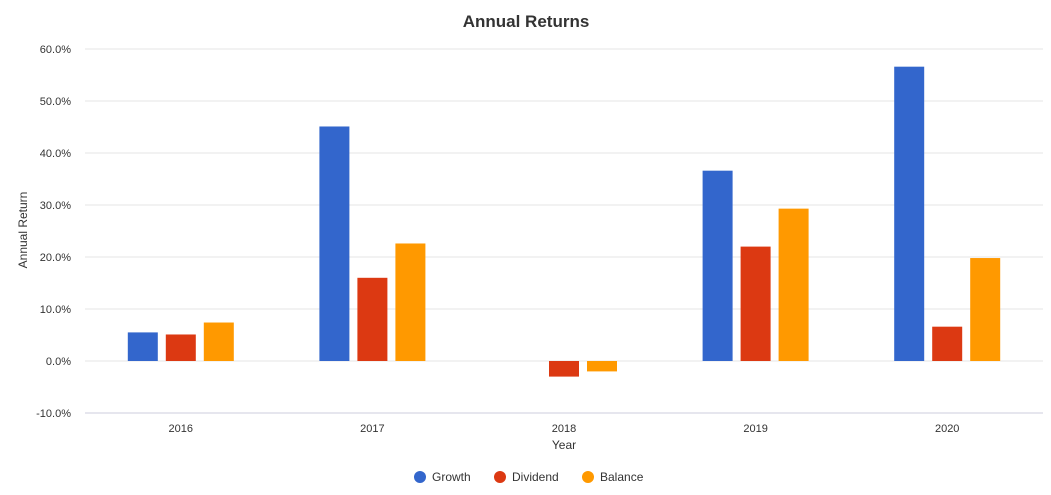 Image resolution: width=1051 pixels, height=495 pixels. What do you see at coordinates (564, 369) in the screenshot?
I see `bar-dividend-2018` at bounding box center [564, 369].